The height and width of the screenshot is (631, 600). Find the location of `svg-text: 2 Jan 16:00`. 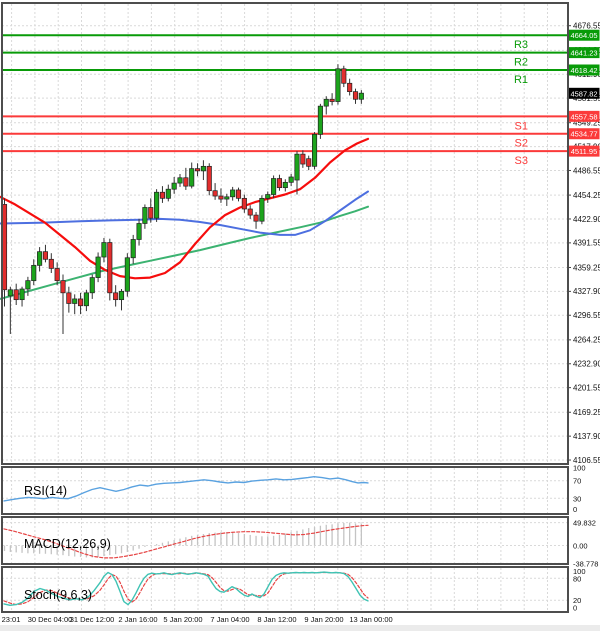

svg-text: 2 Jan 16:00 is located at coordinates (137, 619).